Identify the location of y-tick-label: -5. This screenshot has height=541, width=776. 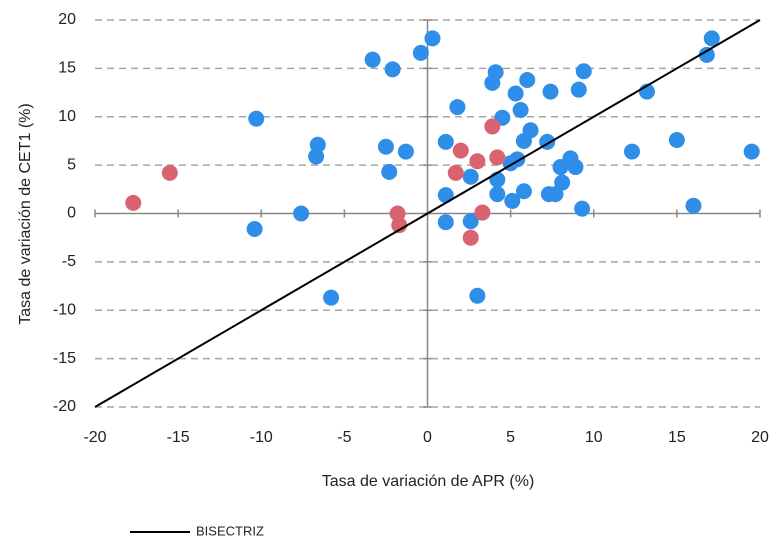
(69, 261).